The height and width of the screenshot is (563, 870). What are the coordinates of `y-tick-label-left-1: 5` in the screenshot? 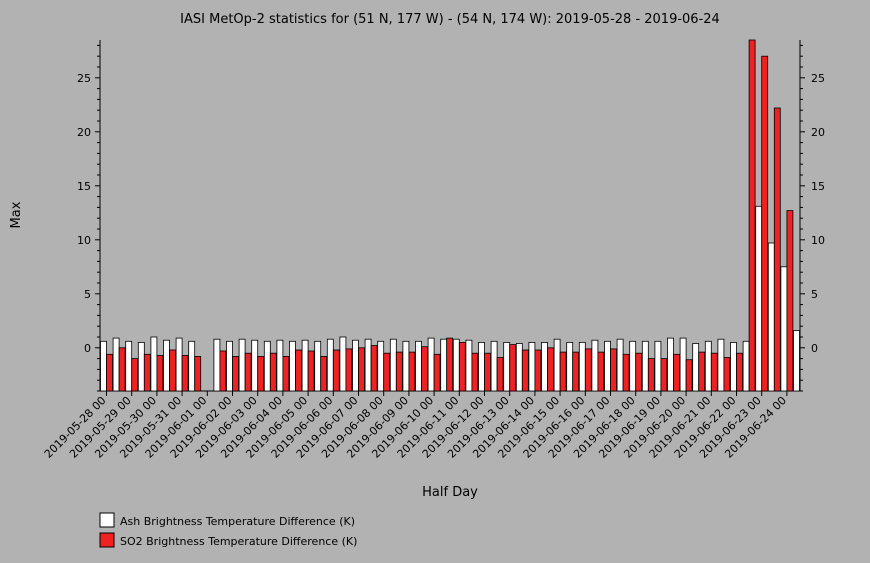 It's located at (87, 294).